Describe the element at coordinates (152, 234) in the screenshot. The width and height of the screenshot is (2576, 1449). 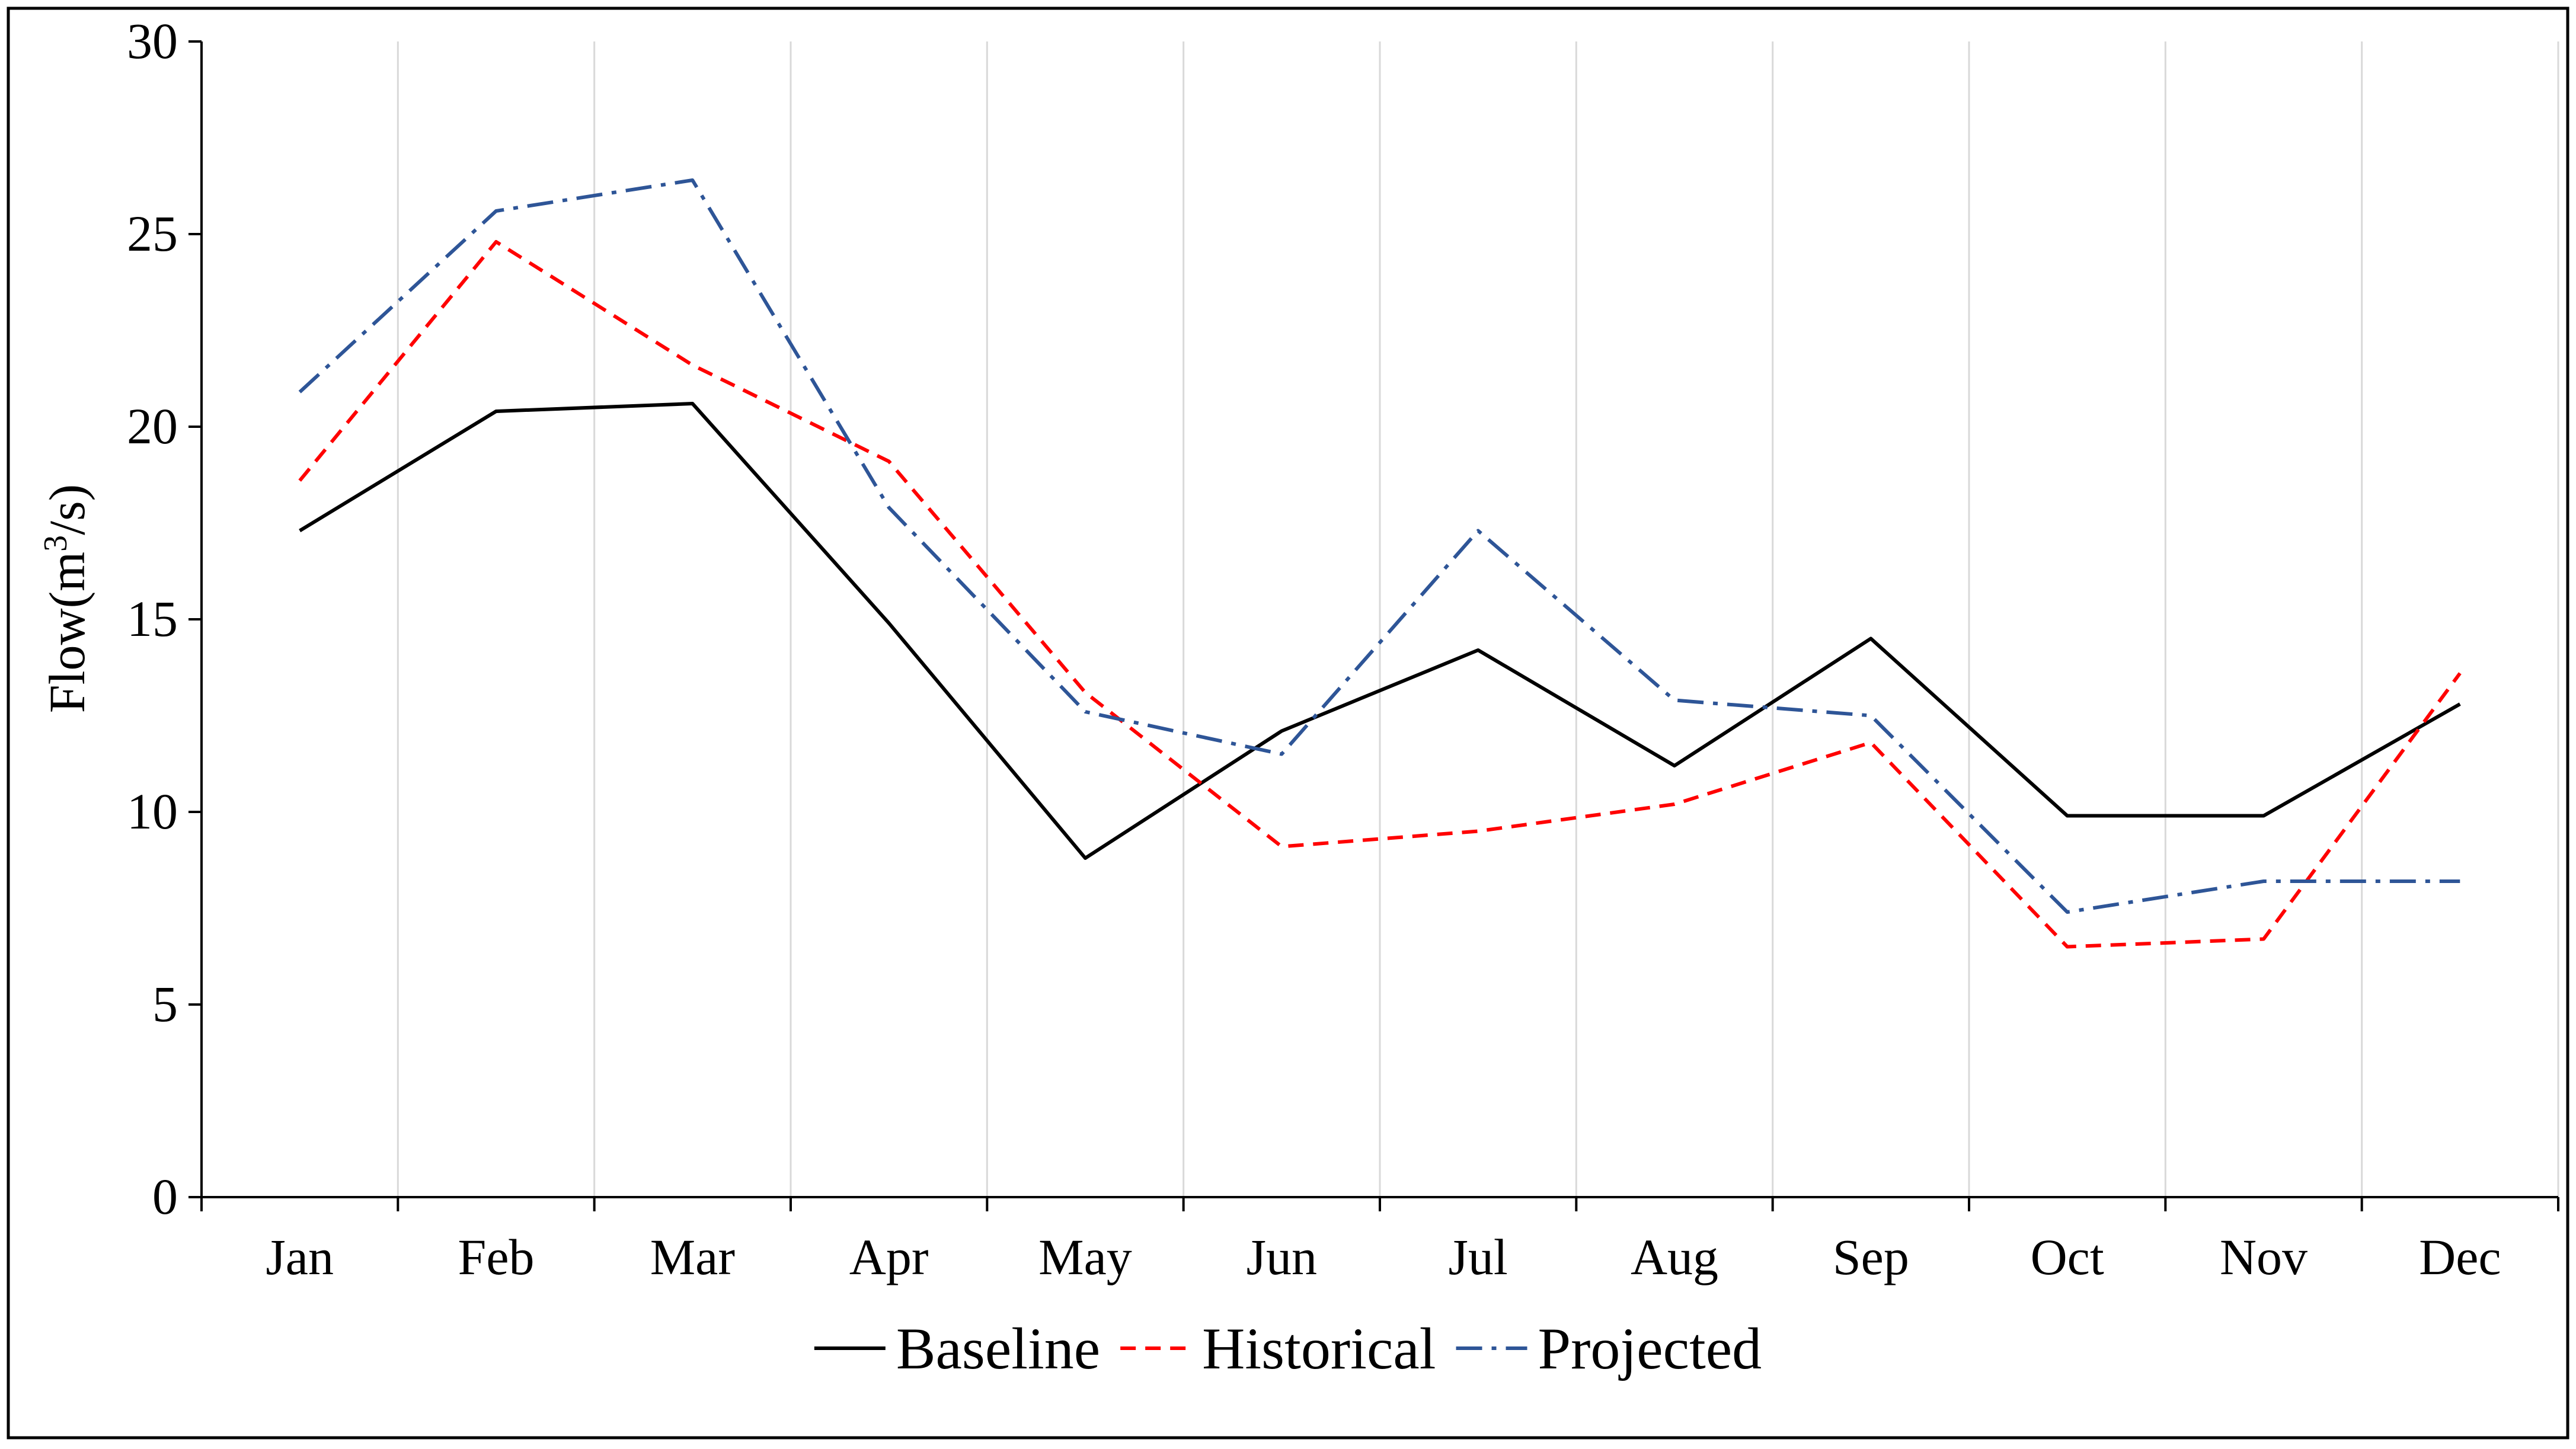
I see `y-tick-label: 25` at that location.